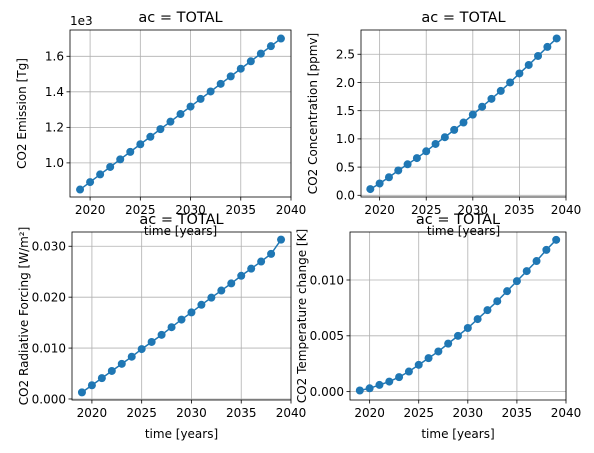 Image resolution: width=594 pixels, height=453 pixels. I want to click on x-tick-label: 2020, so click(369, 413).